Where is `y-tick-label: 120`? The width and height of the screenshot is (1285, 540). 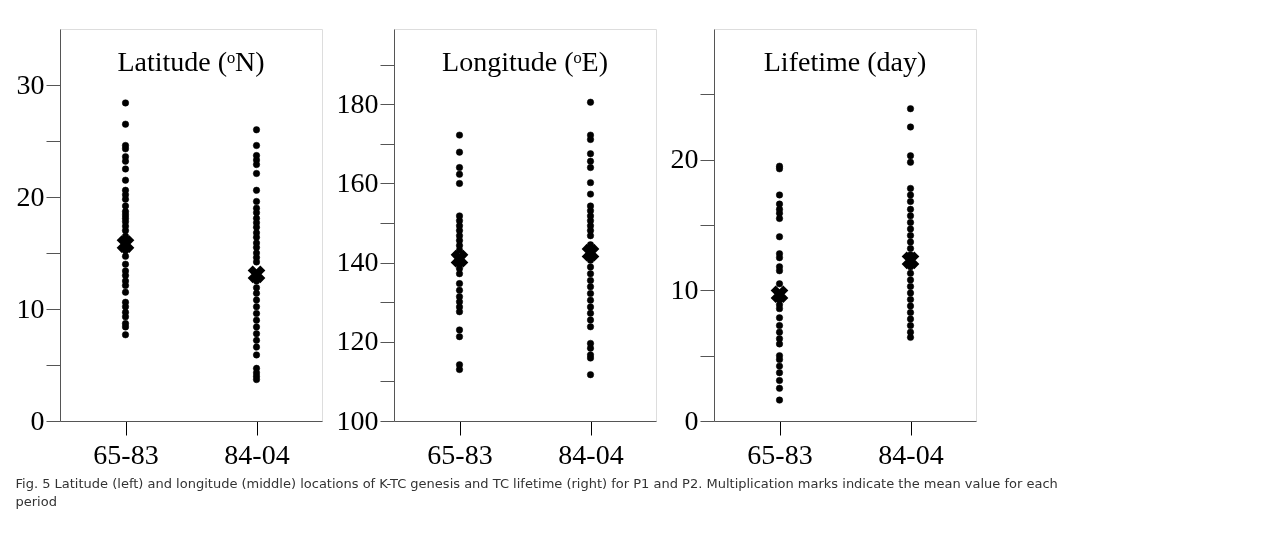
y-tick-label: 120 is located at coordinates (357, 341).